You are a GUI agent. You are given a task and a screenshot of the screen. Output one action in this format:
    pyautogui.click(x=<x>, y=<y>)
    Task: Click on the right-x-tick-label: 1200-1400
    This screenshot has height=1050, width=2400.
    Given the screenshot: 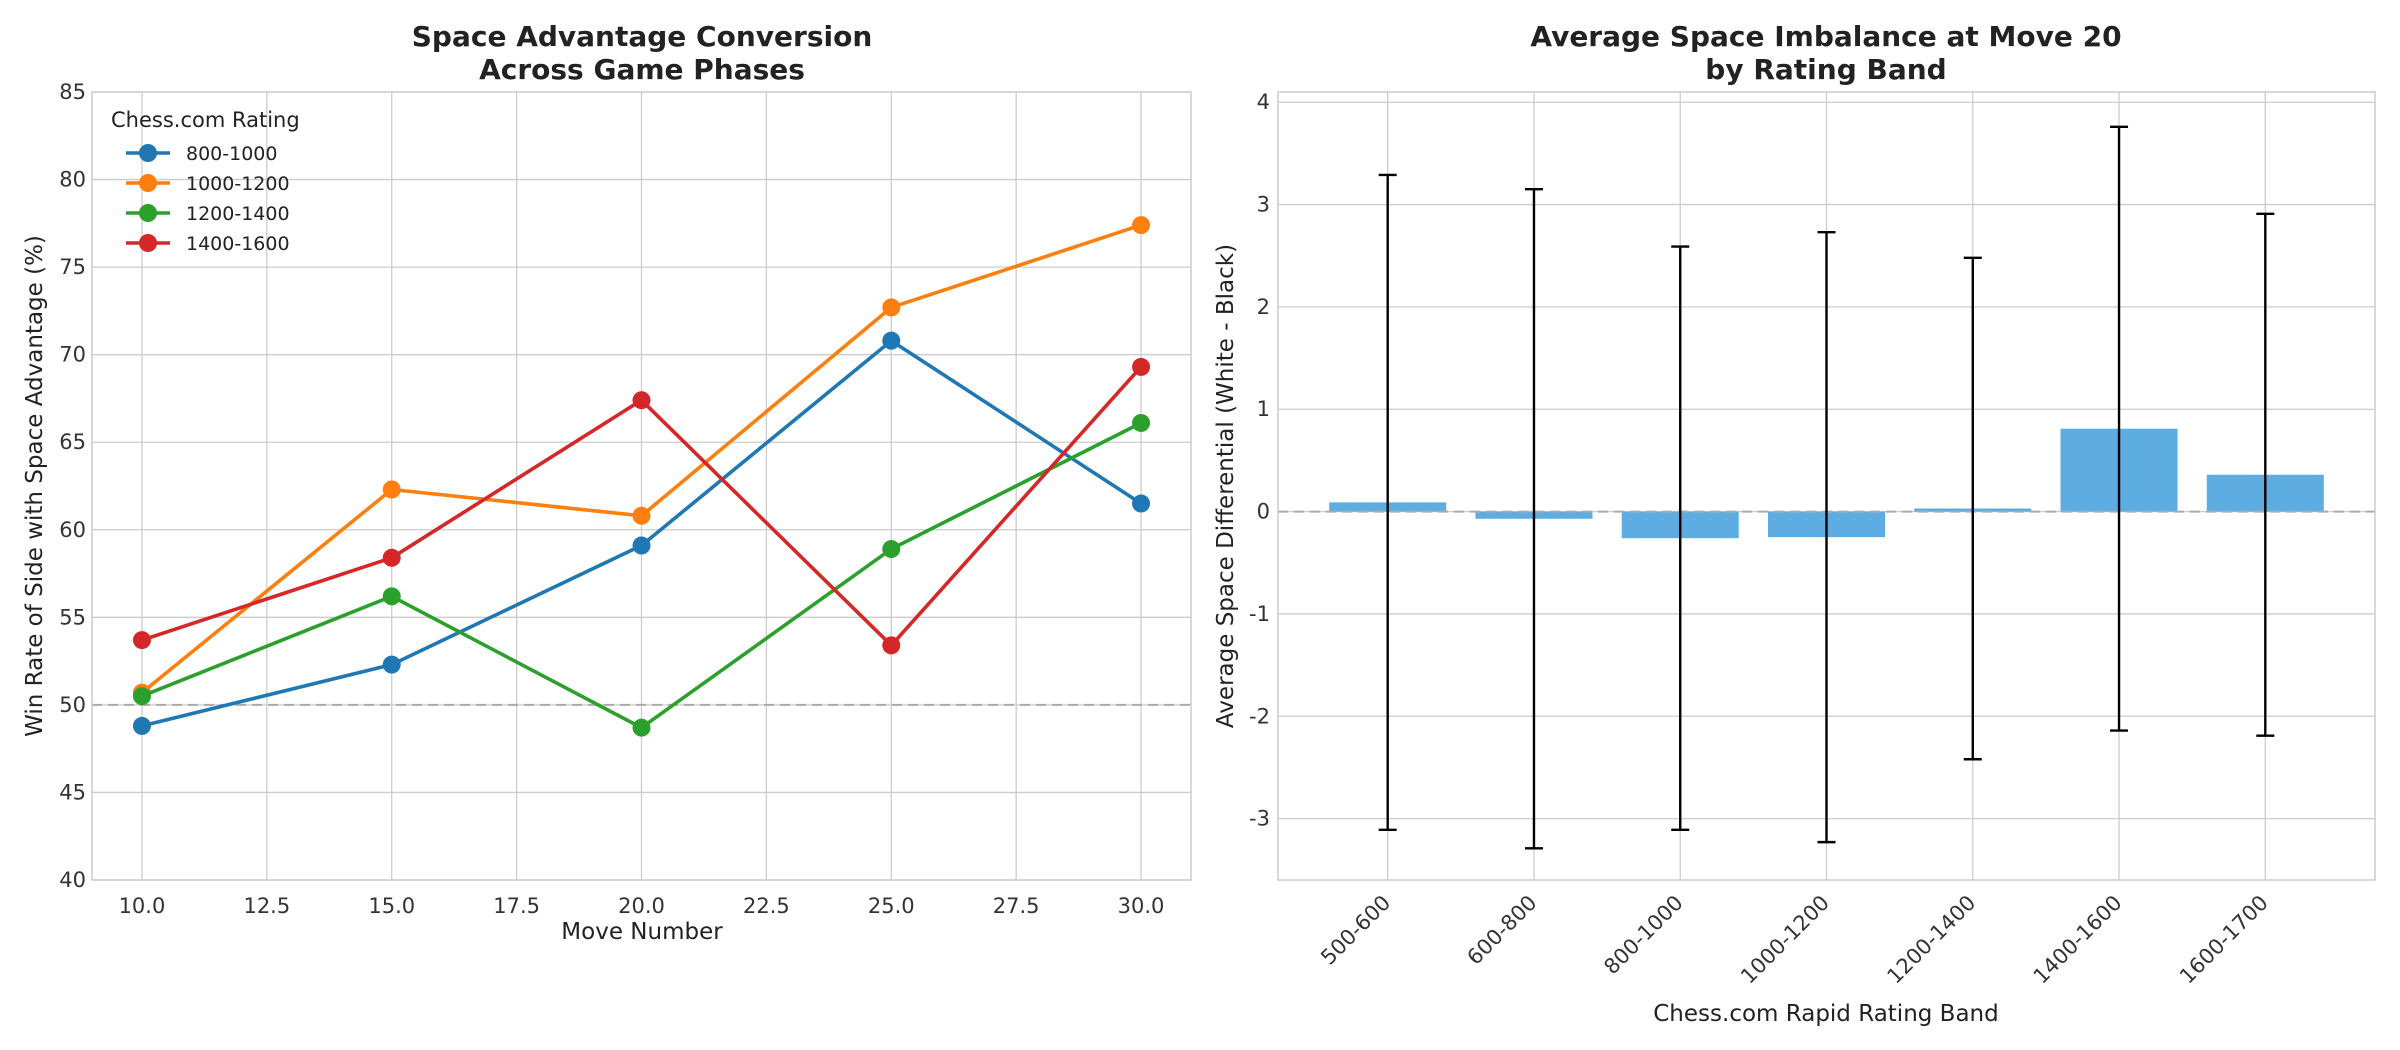 What is the action you would take?
    pyautogui.click(x=1931, y=940)
    